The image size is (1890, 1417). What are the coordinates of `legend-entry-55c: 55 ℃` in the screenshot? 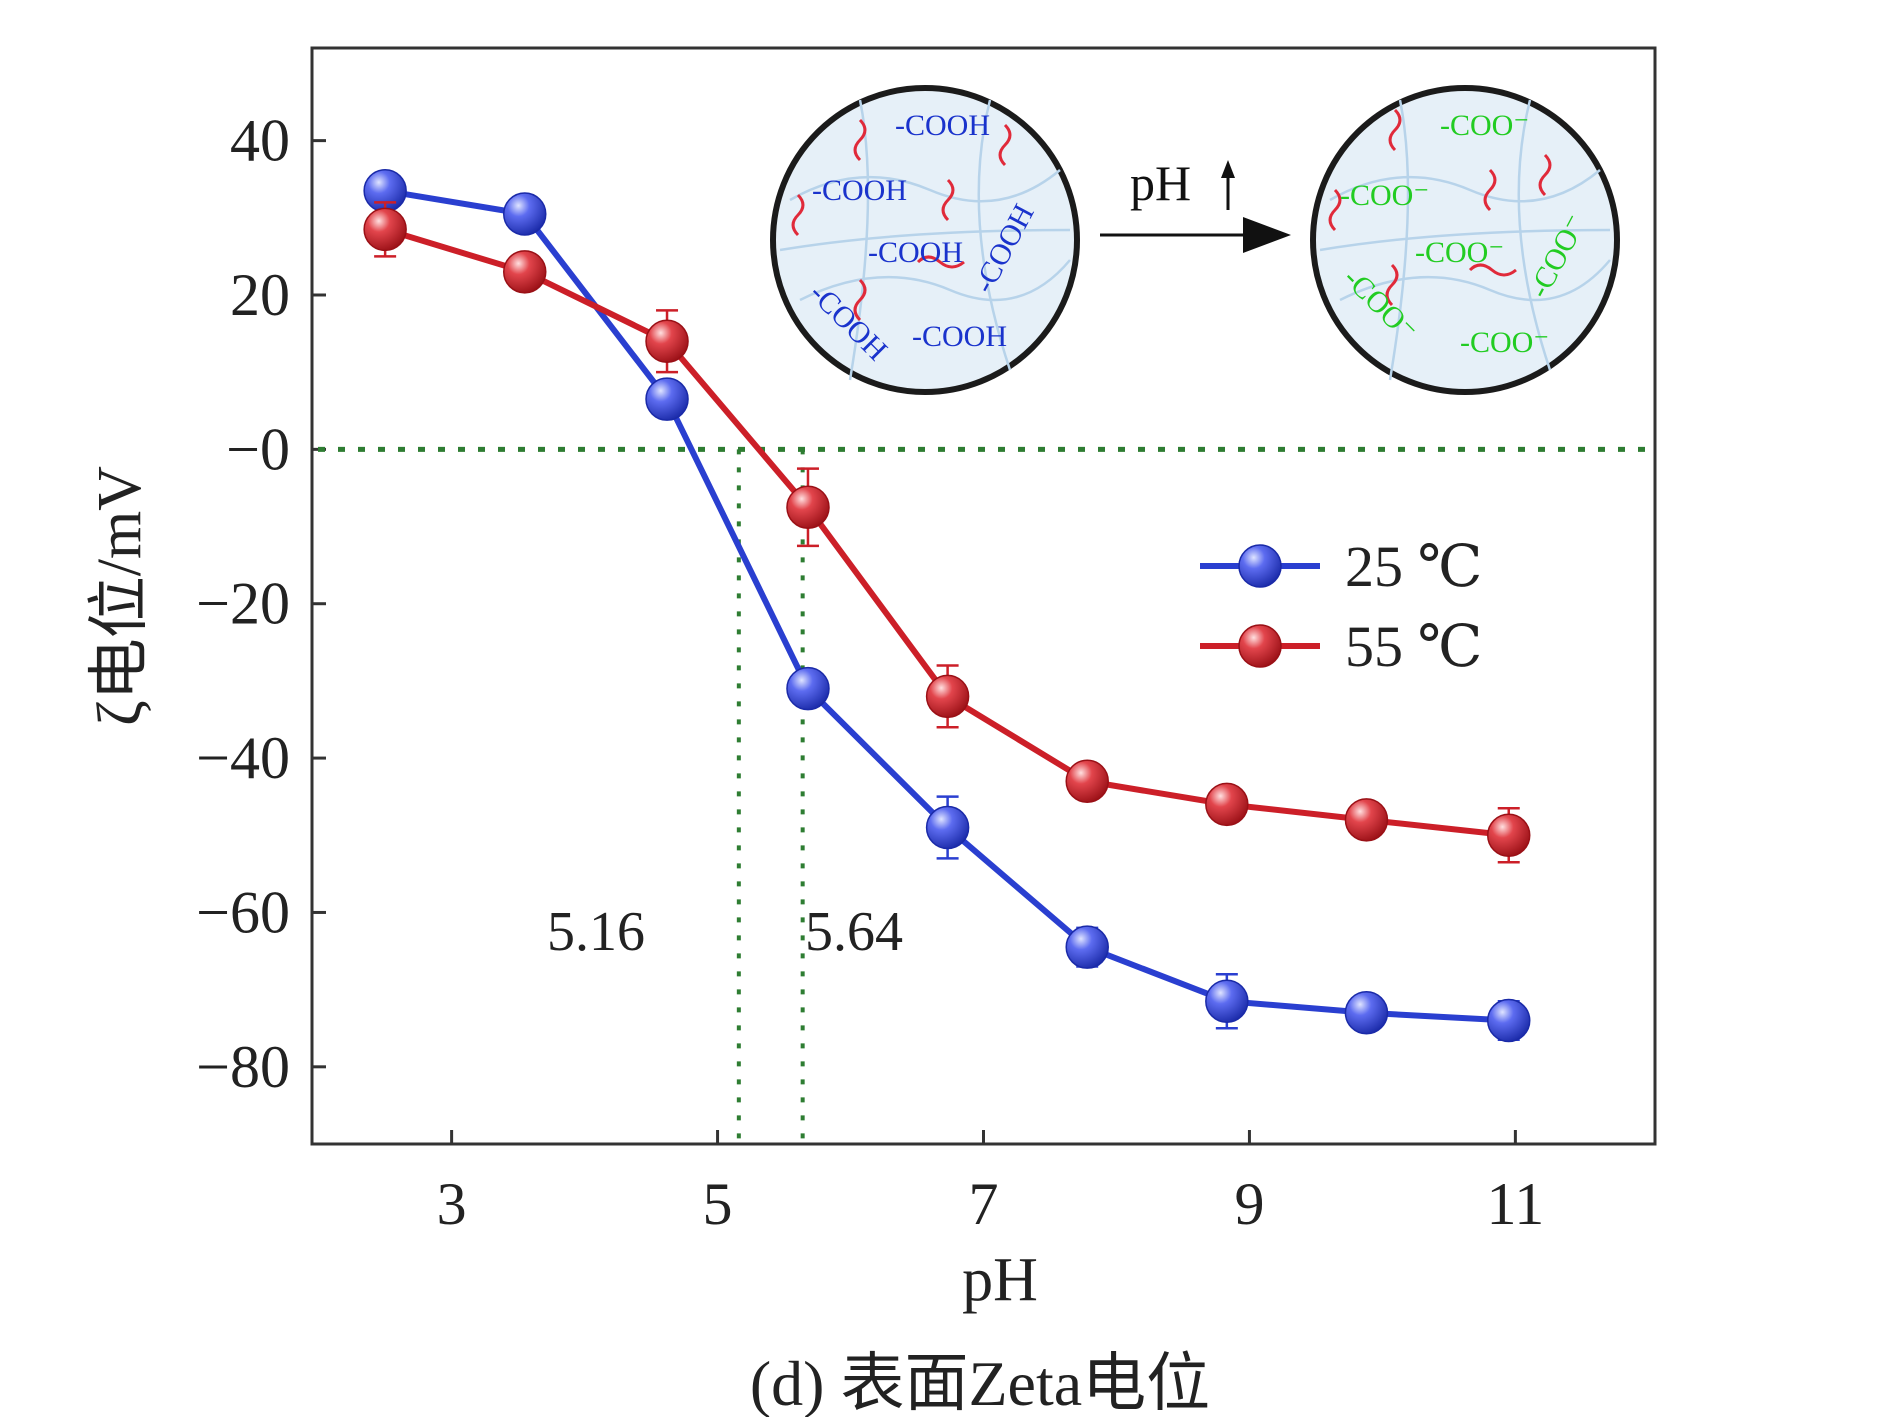 It's located at (1341, 646).